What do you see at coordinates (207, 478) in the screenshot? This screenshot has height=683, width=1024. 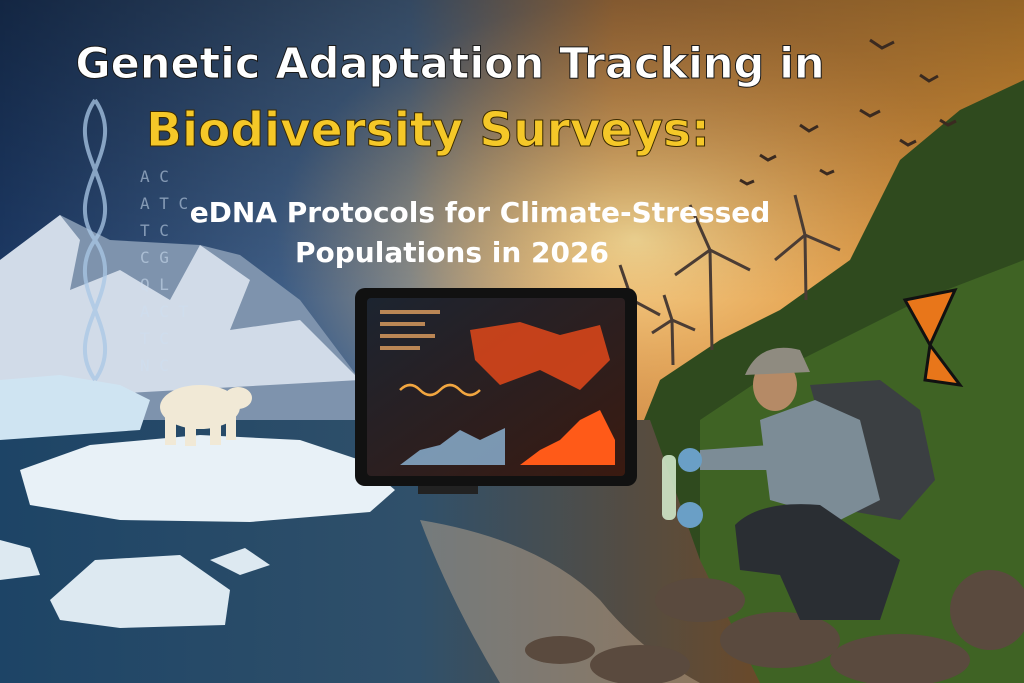 I see `ice-floe` at bounding box center [207, 478].